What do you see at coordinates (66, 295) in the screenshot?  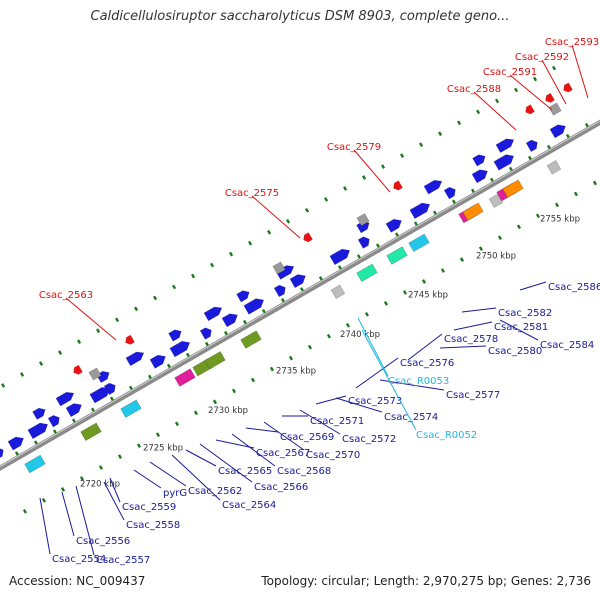 I see `reverse-gene-label: Csac_2563` at bounding box center [66, 295].